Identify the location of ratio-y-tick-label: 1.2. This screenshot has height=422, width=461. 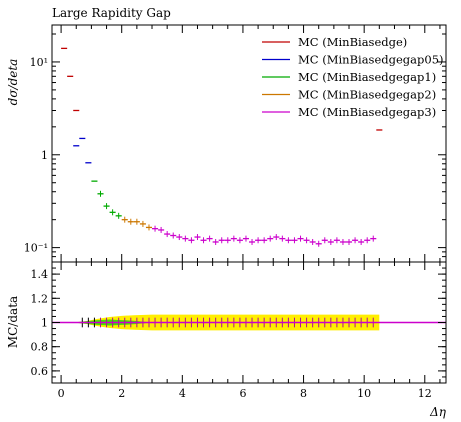
(40, 298).